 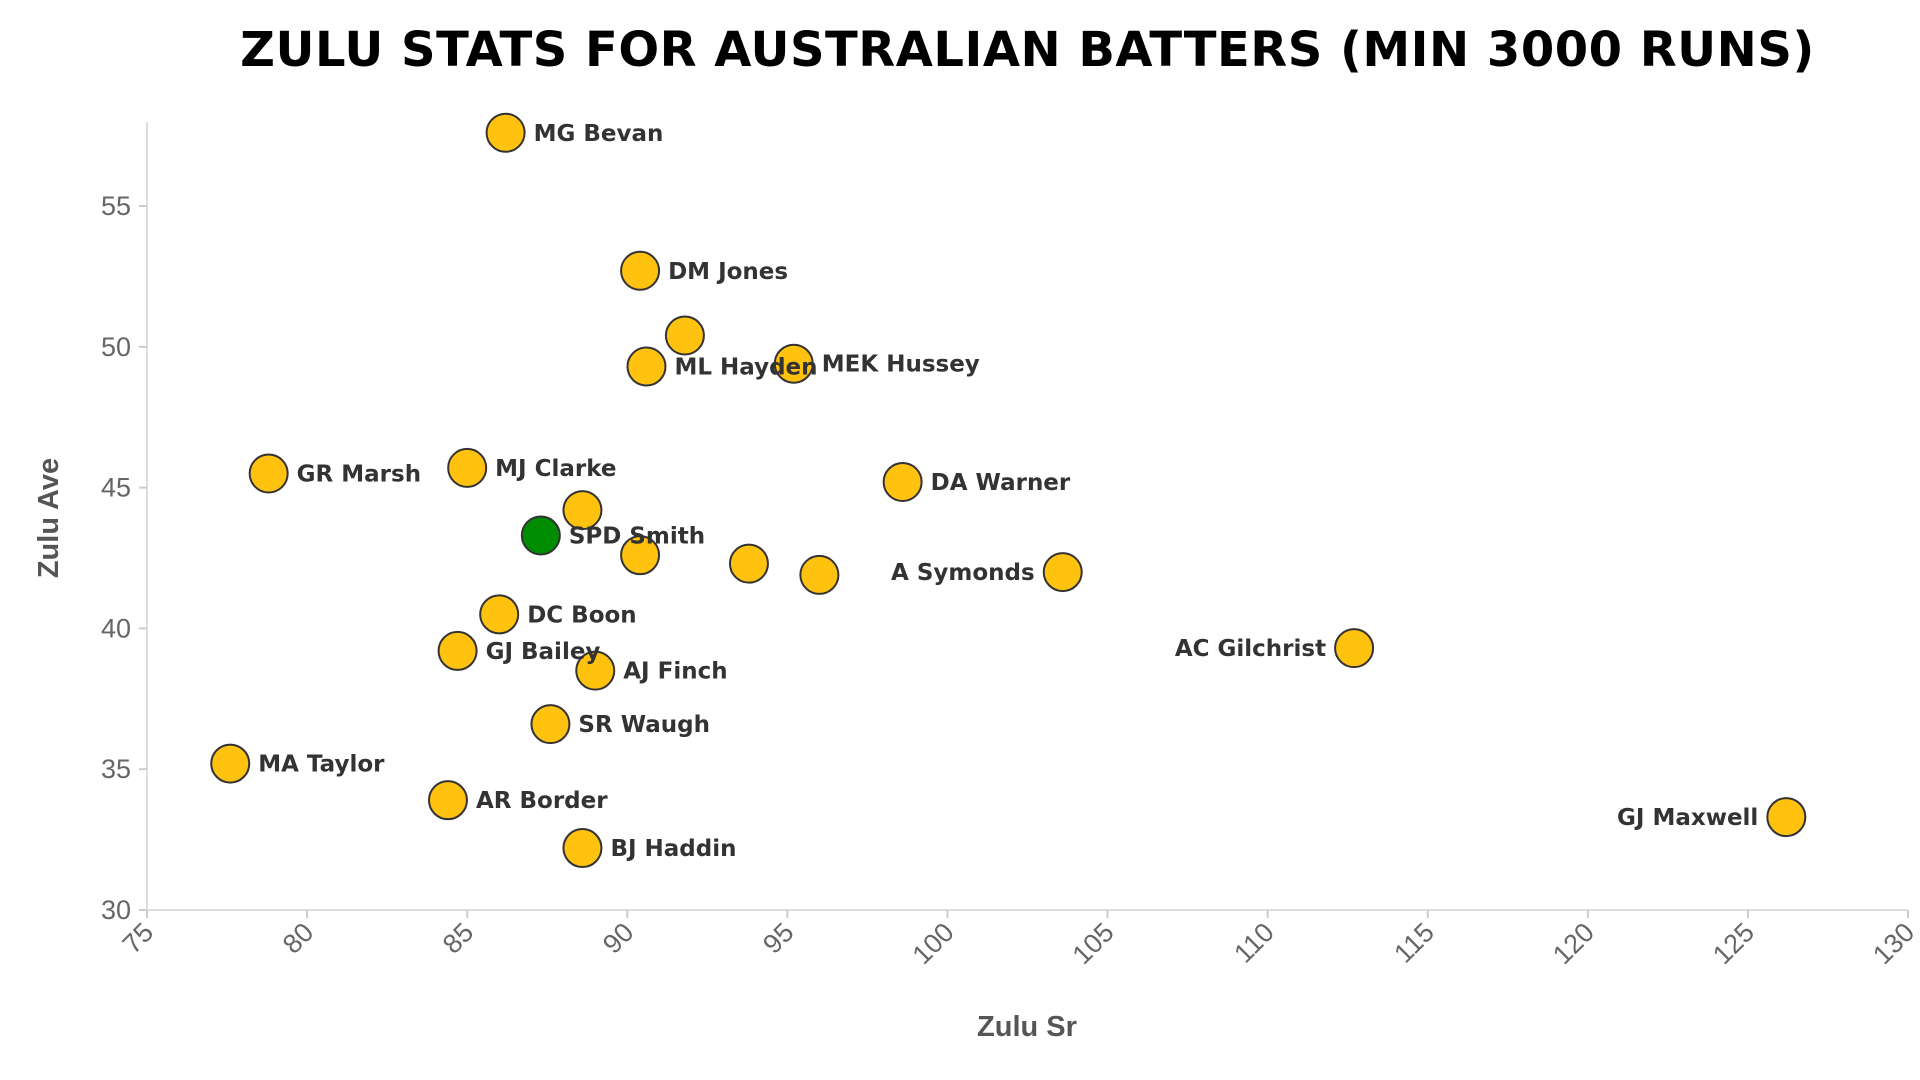 I want to click on x-axis-title: Zulu Sr, so click(x=1027, y=1027).